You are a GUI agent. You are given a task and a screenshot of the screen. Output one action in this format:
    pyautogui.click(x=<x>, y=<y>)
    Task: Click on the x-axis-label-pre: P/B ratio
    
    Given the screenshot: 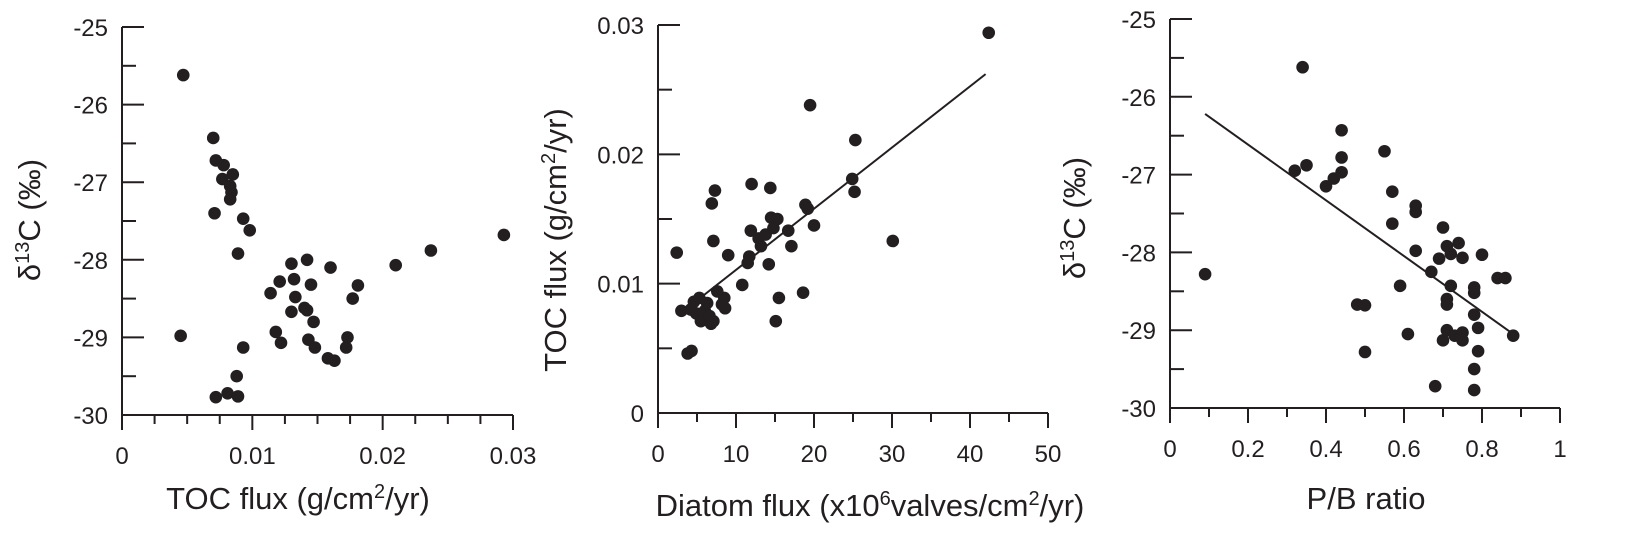 What is the action you would take?
    pyautogui.click(x=1366, y=498)
    